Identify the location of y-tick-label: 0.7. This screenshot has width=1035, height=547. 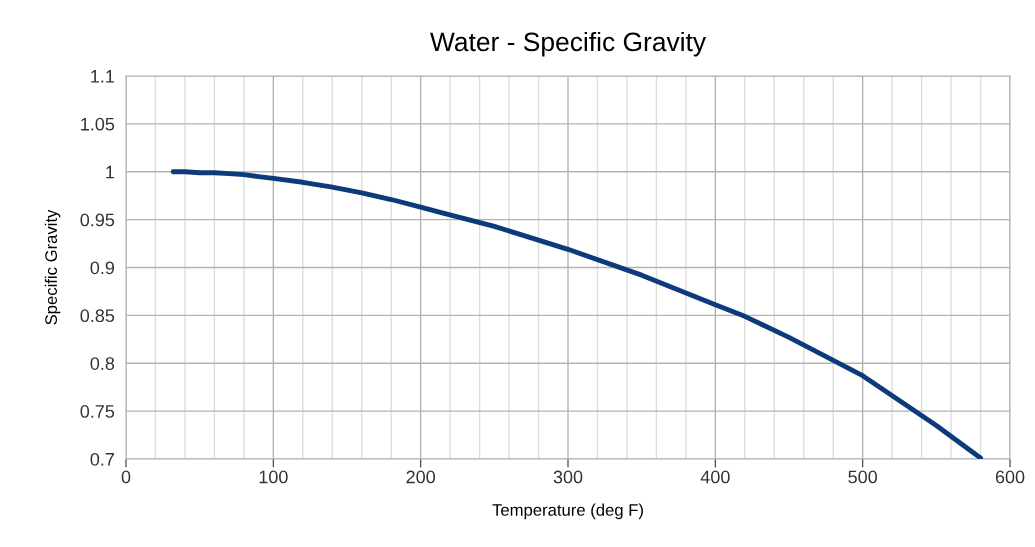
(102, 459).